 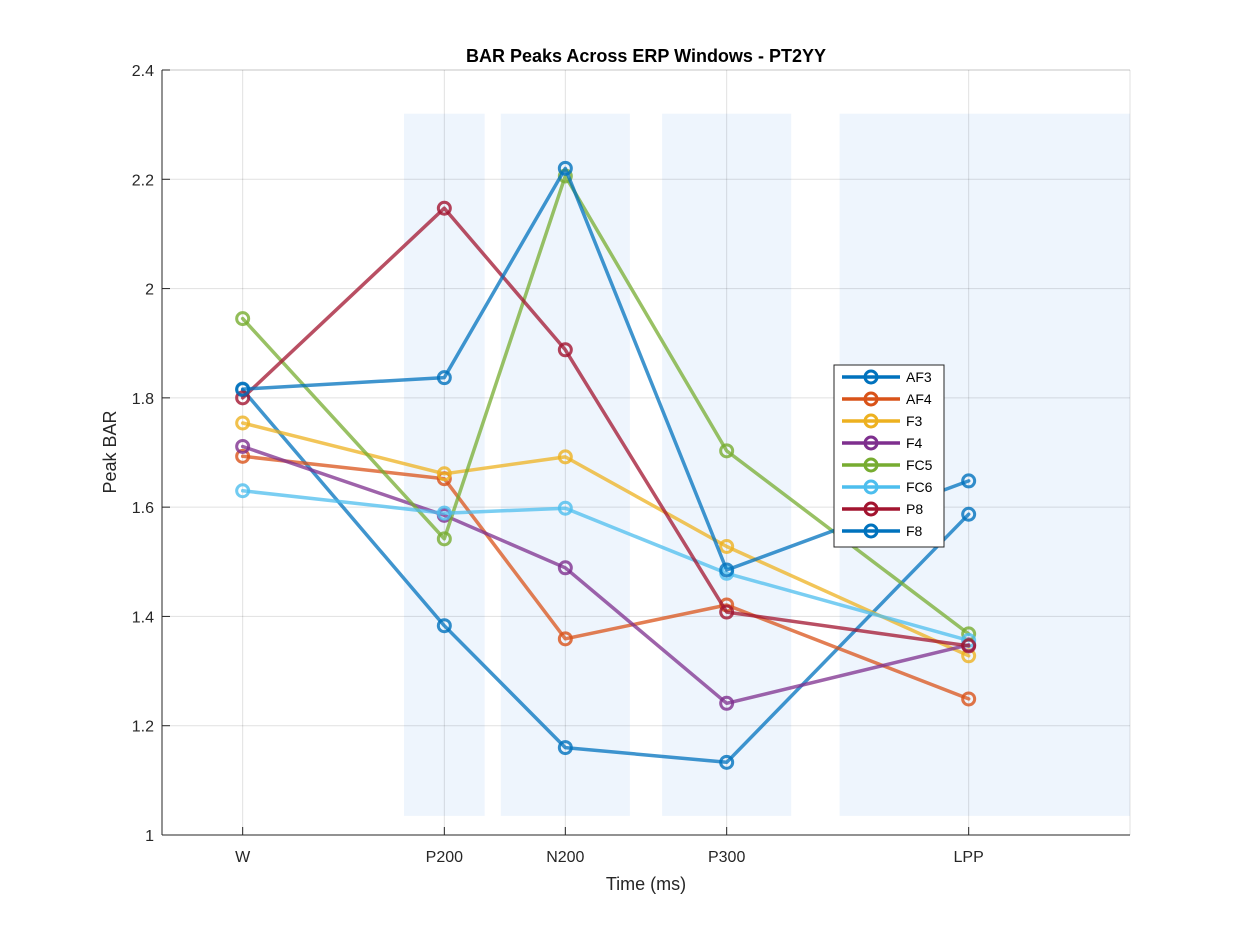 What do you see at coordinates (444, 857) in the screenshot?
I see `x-tick-label: P200` at bounding box center [444, 857].